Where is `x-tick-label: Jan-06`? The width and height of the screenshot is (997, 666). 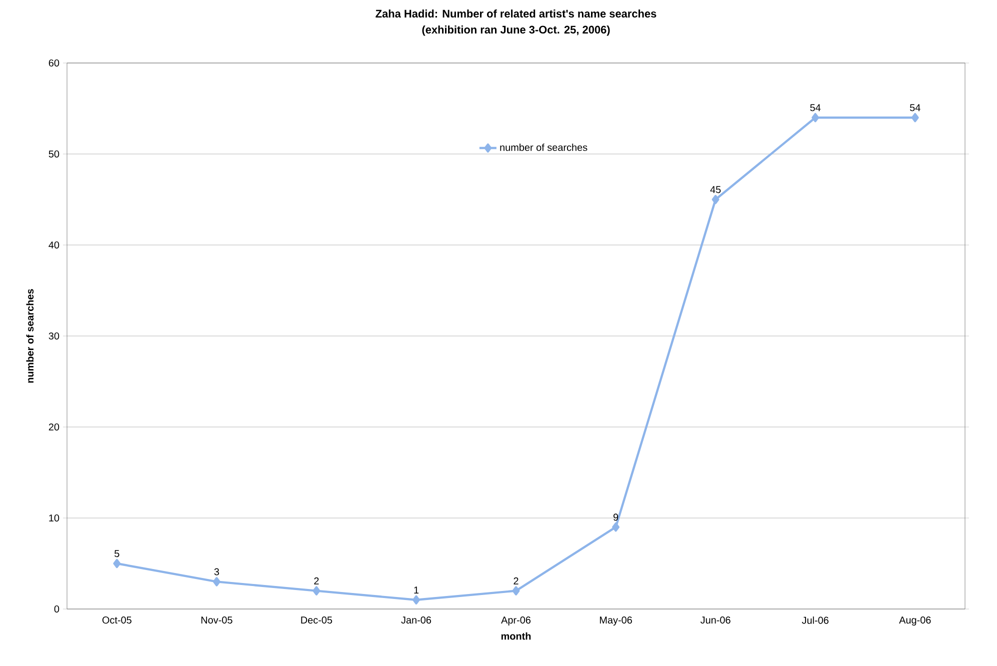
x-tick-label: Jan-06 is located at coordinates (416, 620).